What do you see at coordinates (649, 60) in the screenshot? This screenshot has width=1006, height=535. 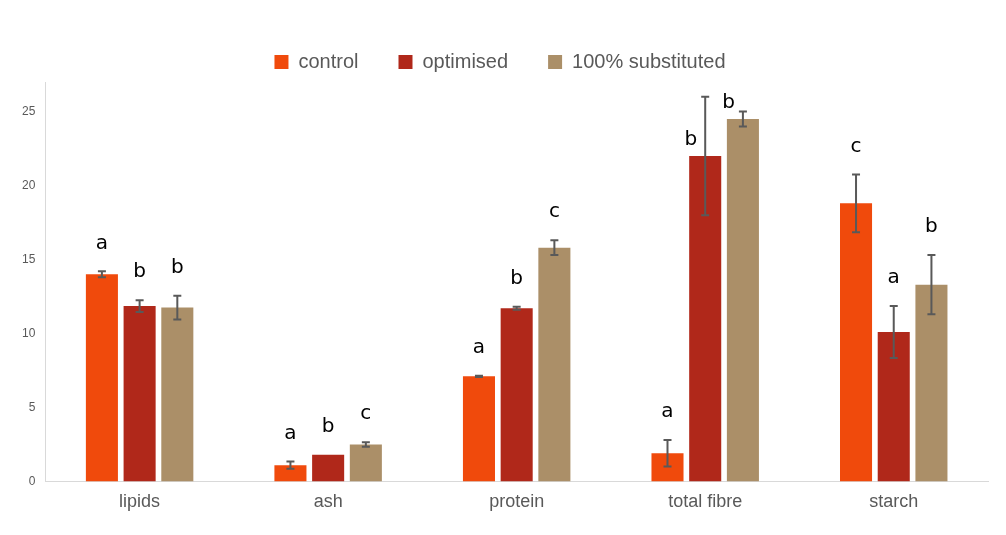 I see `legend-label: 100% substituted` at bounding box center [649, 60].